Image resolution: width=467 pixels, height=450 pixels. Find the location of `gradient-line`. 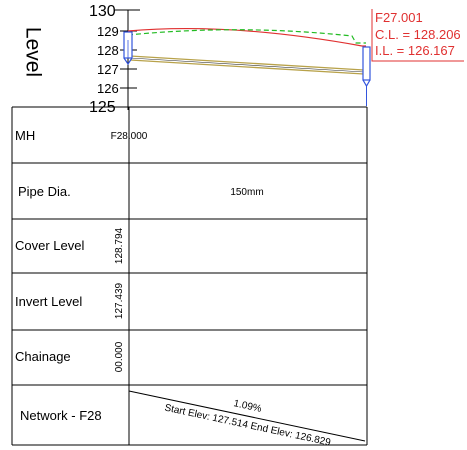

gradient-line is located at coordinates (247, 416).